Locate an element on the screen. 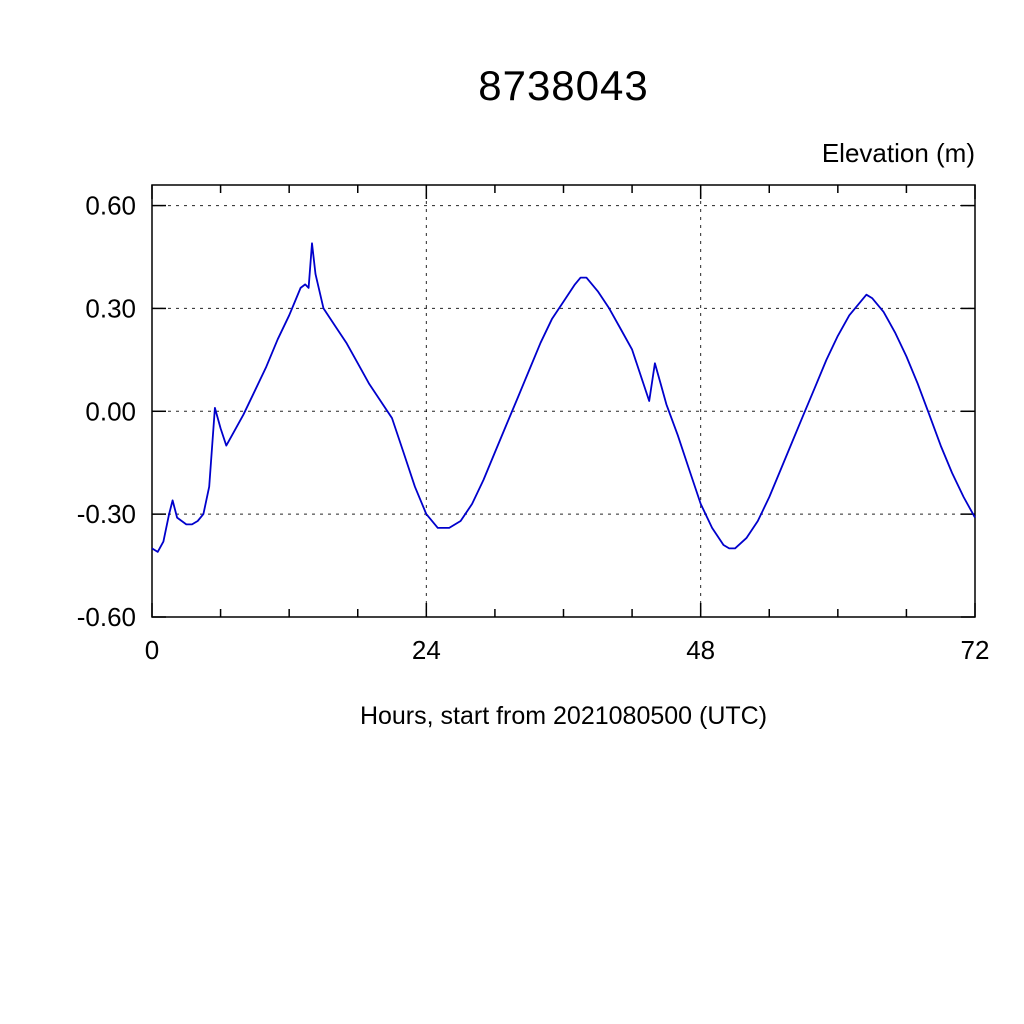  y-axis-label: Elevation (m) is located at coordinates (898, 153).